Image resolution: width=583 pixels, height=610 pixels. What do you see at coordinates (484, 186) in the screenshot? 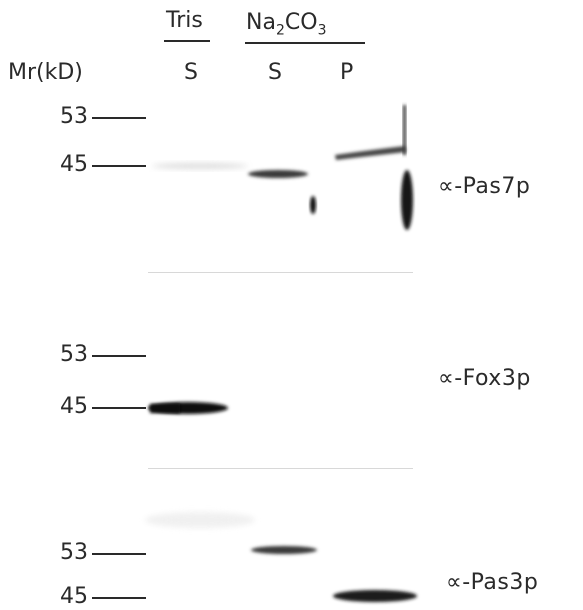
I see `antibody-label-pas7p: ∝-Pas7p` at bounding box center [484, 186].